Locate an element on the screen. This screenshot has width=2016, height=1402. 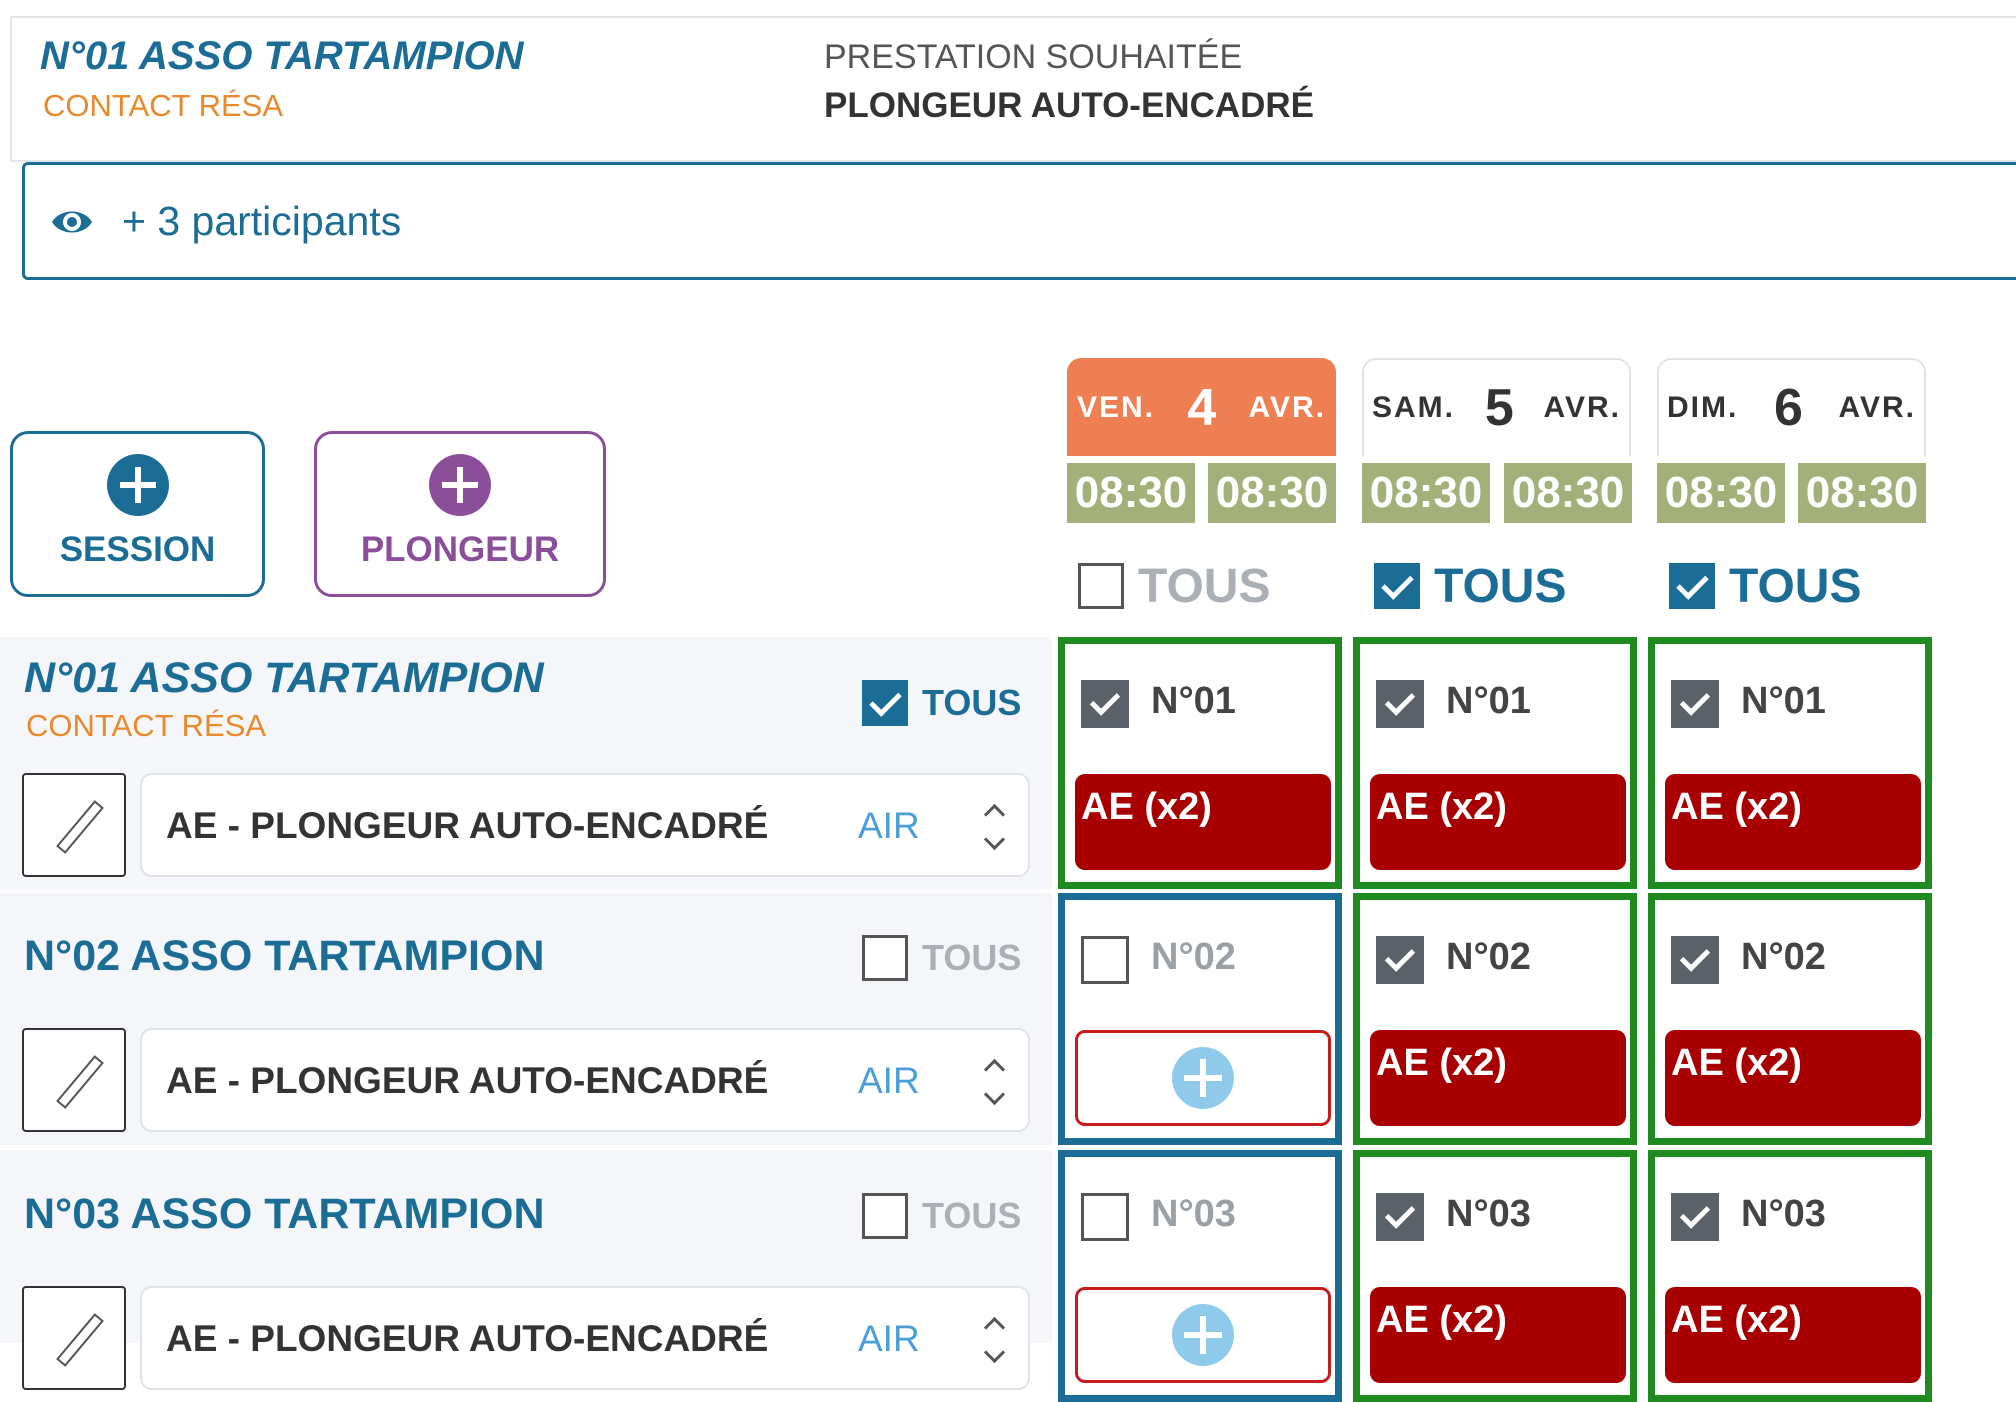
tous-column-dim: TOUS is located at coordinates (1765, 586).